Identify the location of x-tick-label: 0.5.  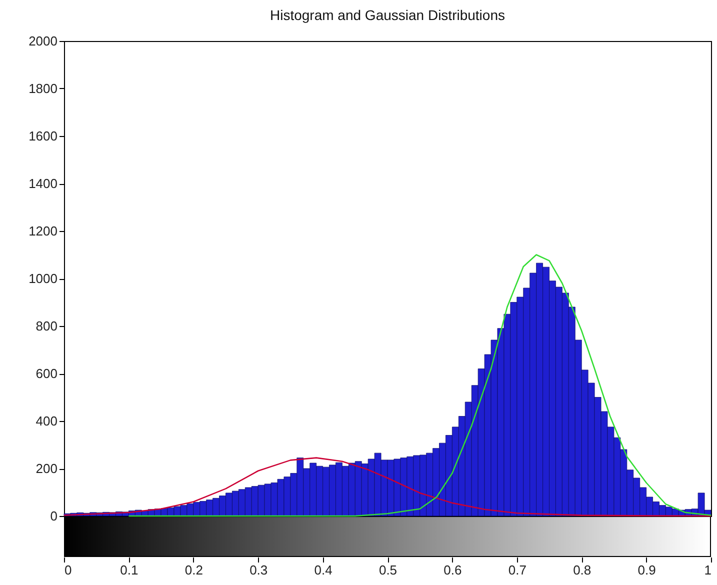
(388, 570).